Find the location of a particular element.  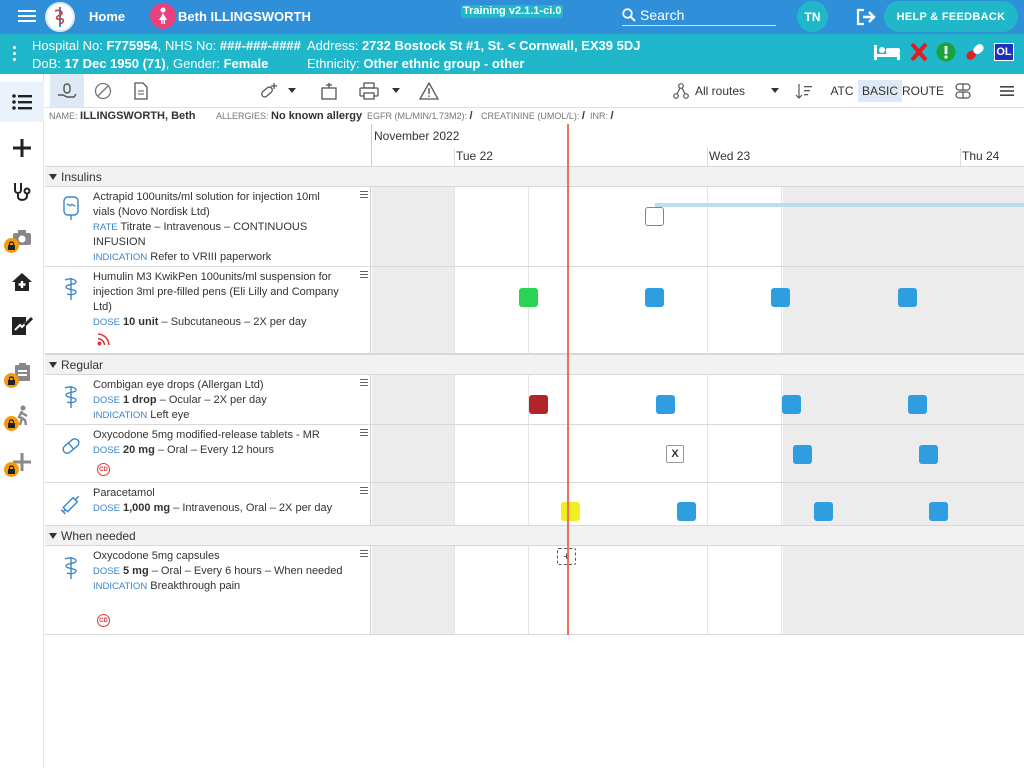

pill-slash-icon is located at coordinates (103, 90).